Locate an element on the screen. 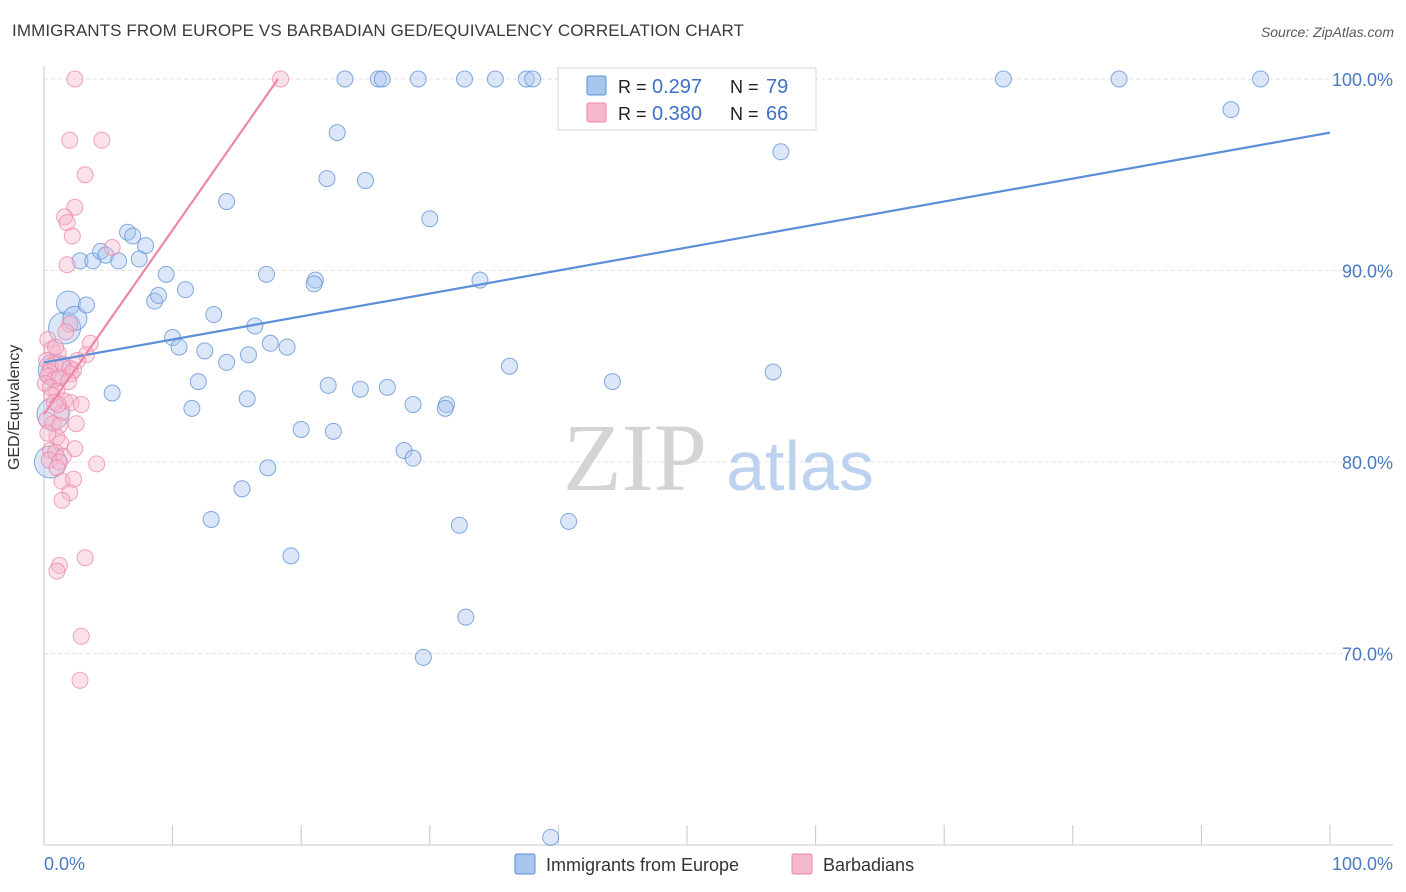  stats-swatch is located at coordinates (596, 112).